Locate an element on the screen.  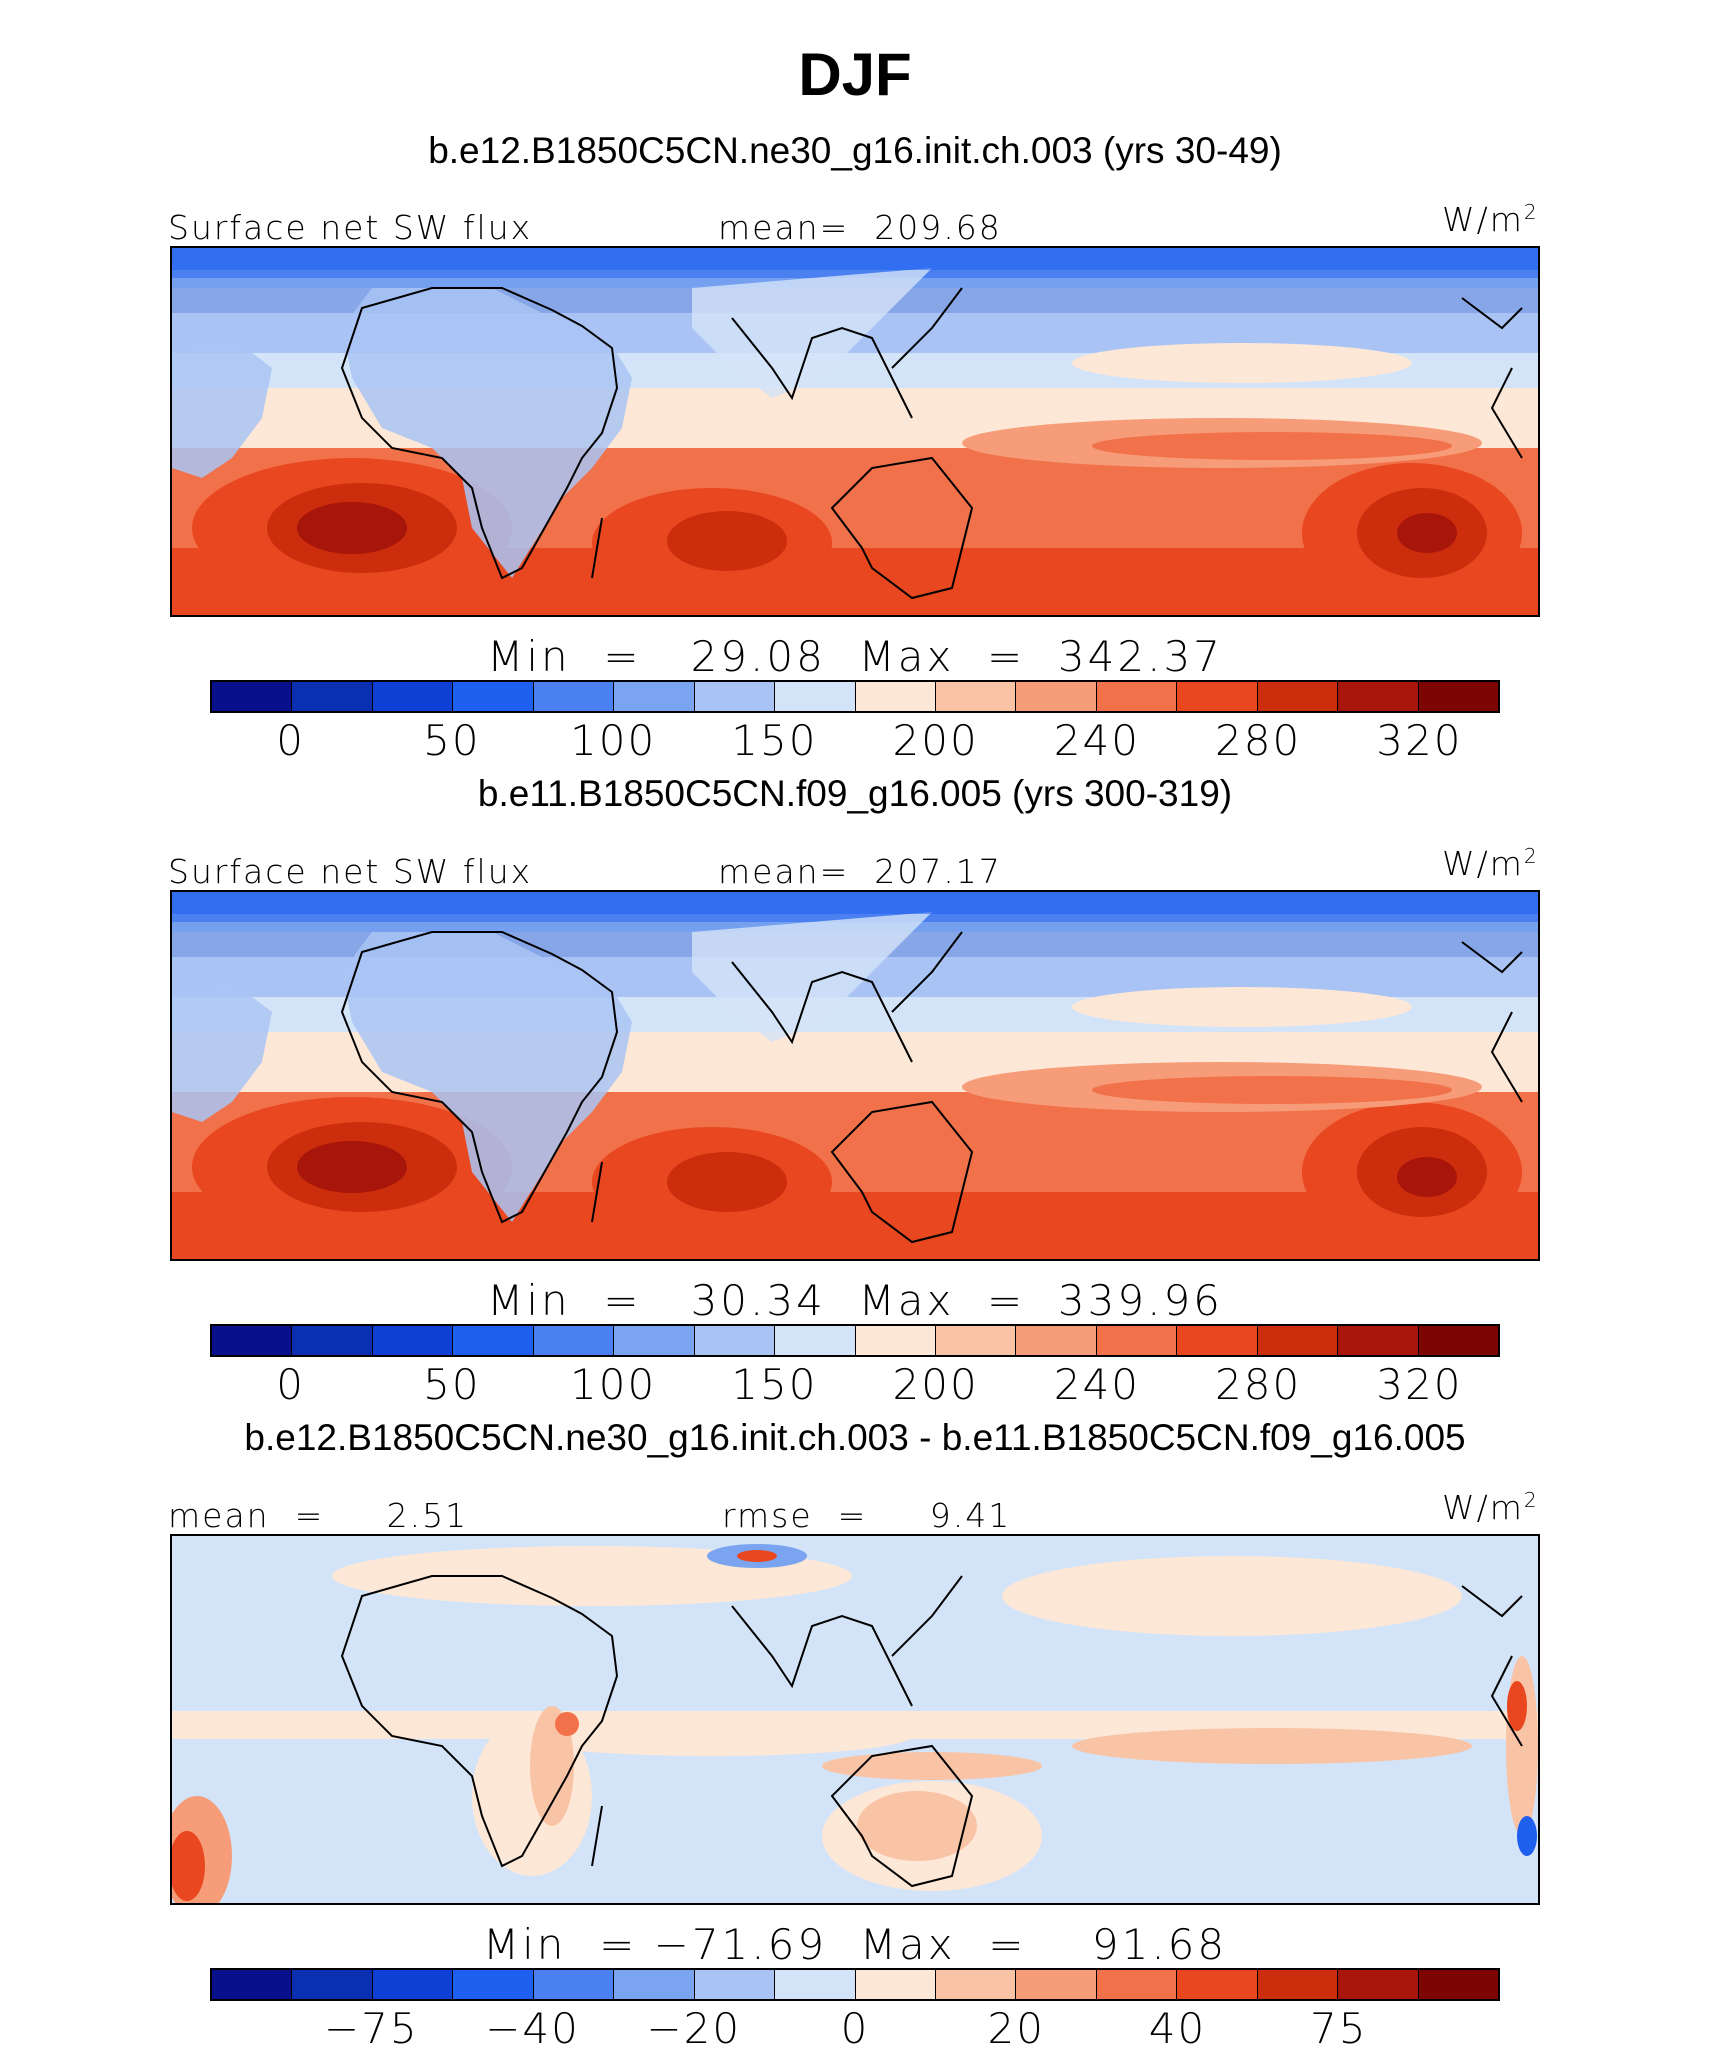
panel-3-contour-field is located at coordinates (855, 1719).